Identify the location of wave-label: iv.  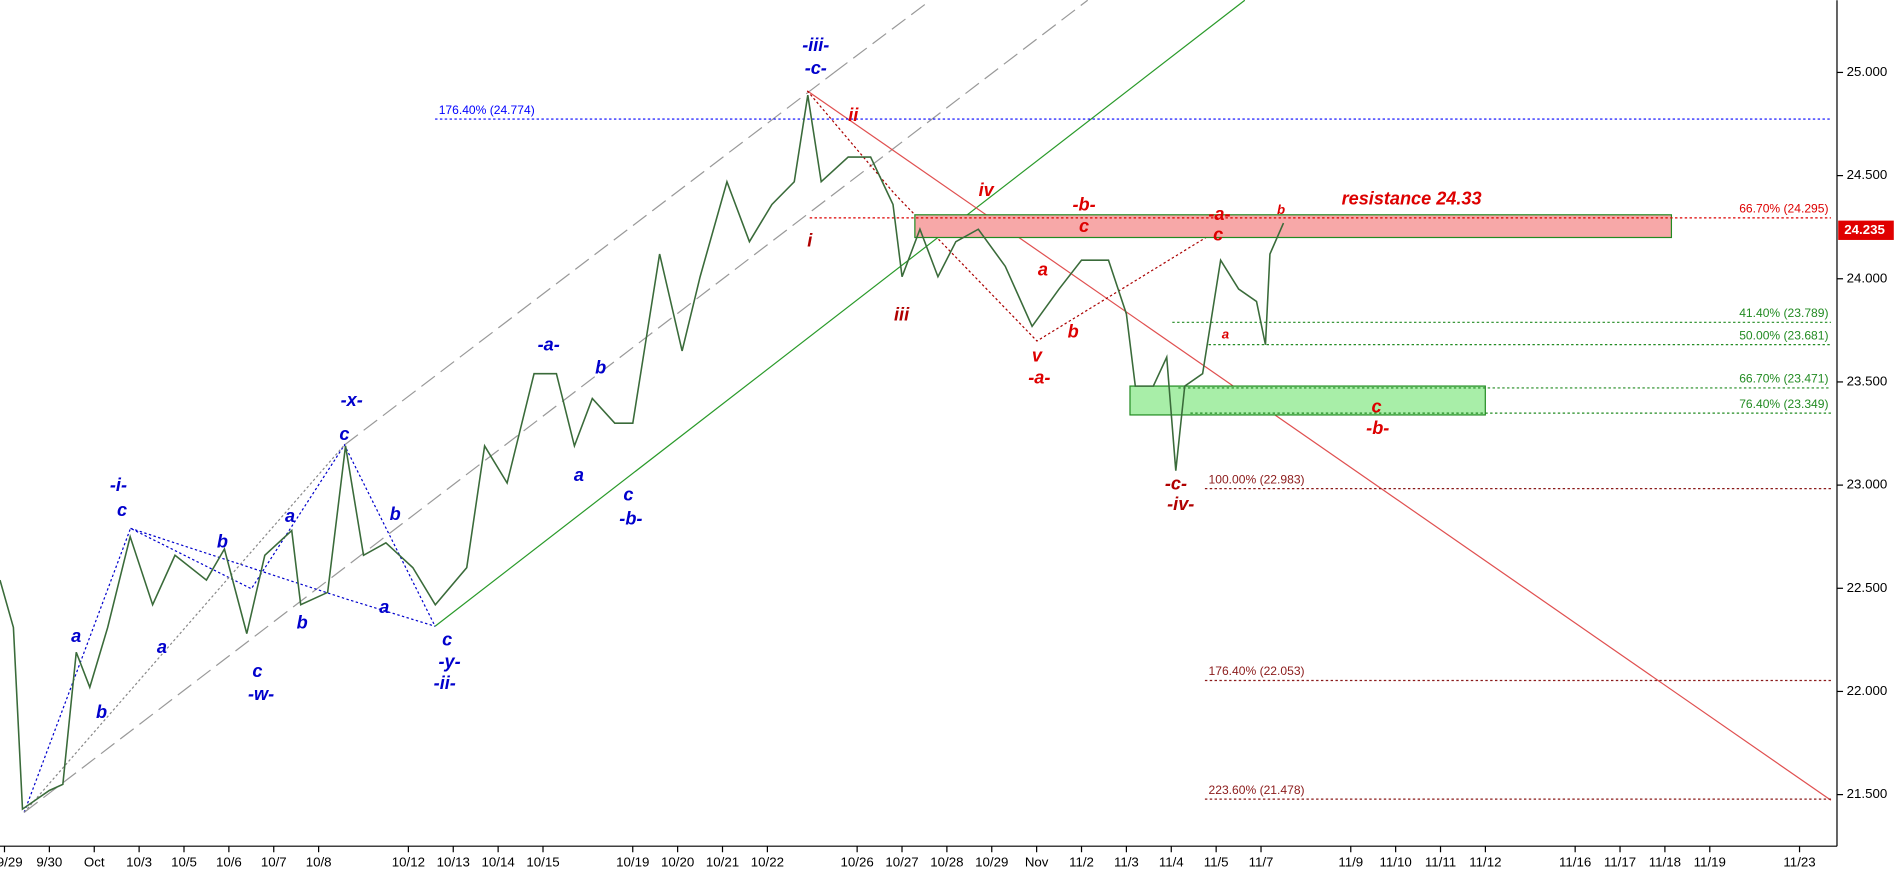
(987, 190).